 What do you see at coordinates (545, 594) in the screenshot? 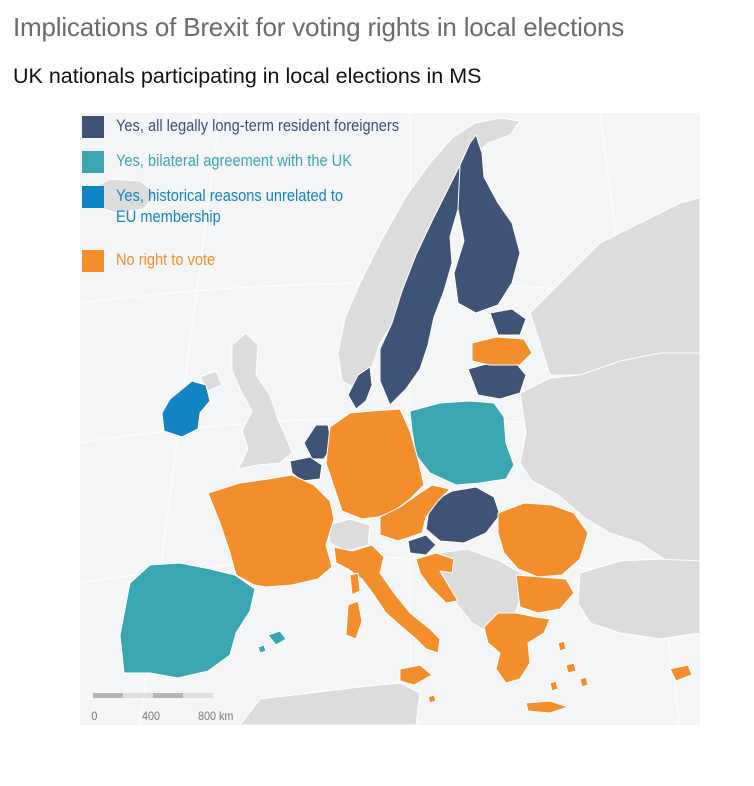
I see `country-bulgaria` at bounding box center [545, 594].